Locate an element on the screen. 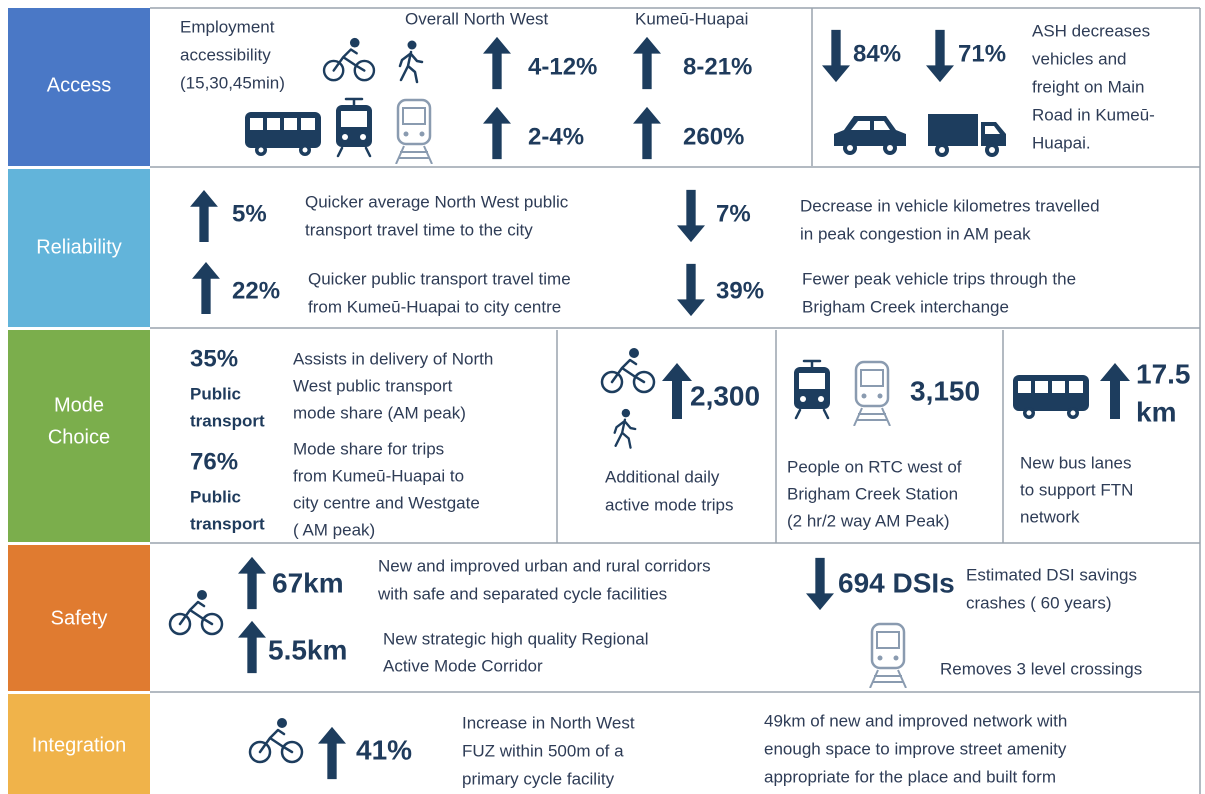 This screenshot has height=794, width=1205. description: network is located at coordinates (1050, 516).